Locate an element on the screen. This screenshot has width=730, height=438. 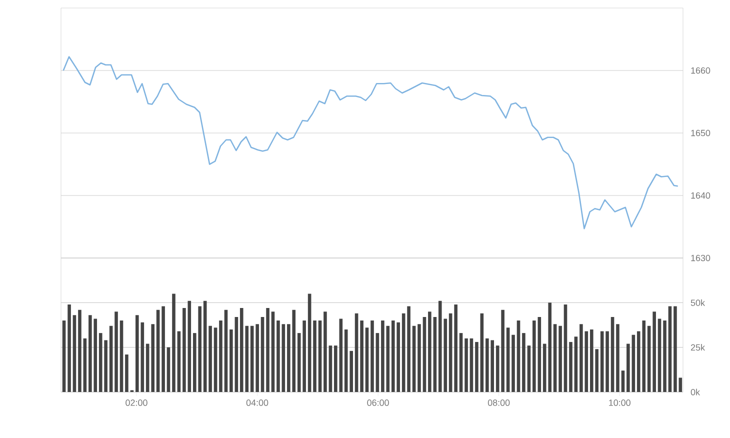
y-tick-label: 1640 is located at coordinates (700, 195).